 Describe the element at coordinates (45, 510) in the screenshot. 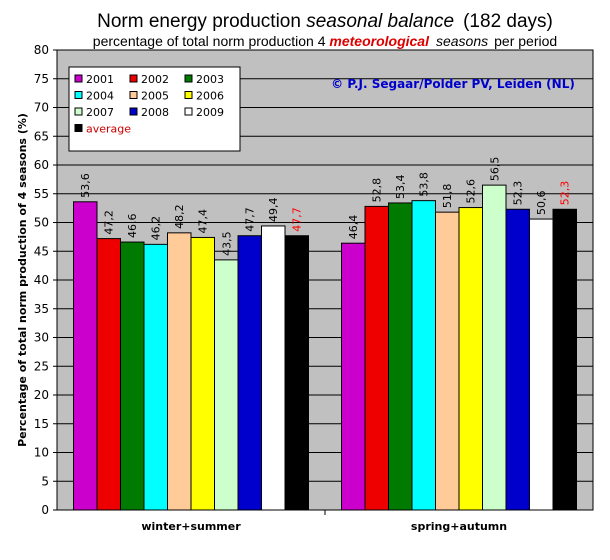

I see `y-tick-label: 0` at that location.